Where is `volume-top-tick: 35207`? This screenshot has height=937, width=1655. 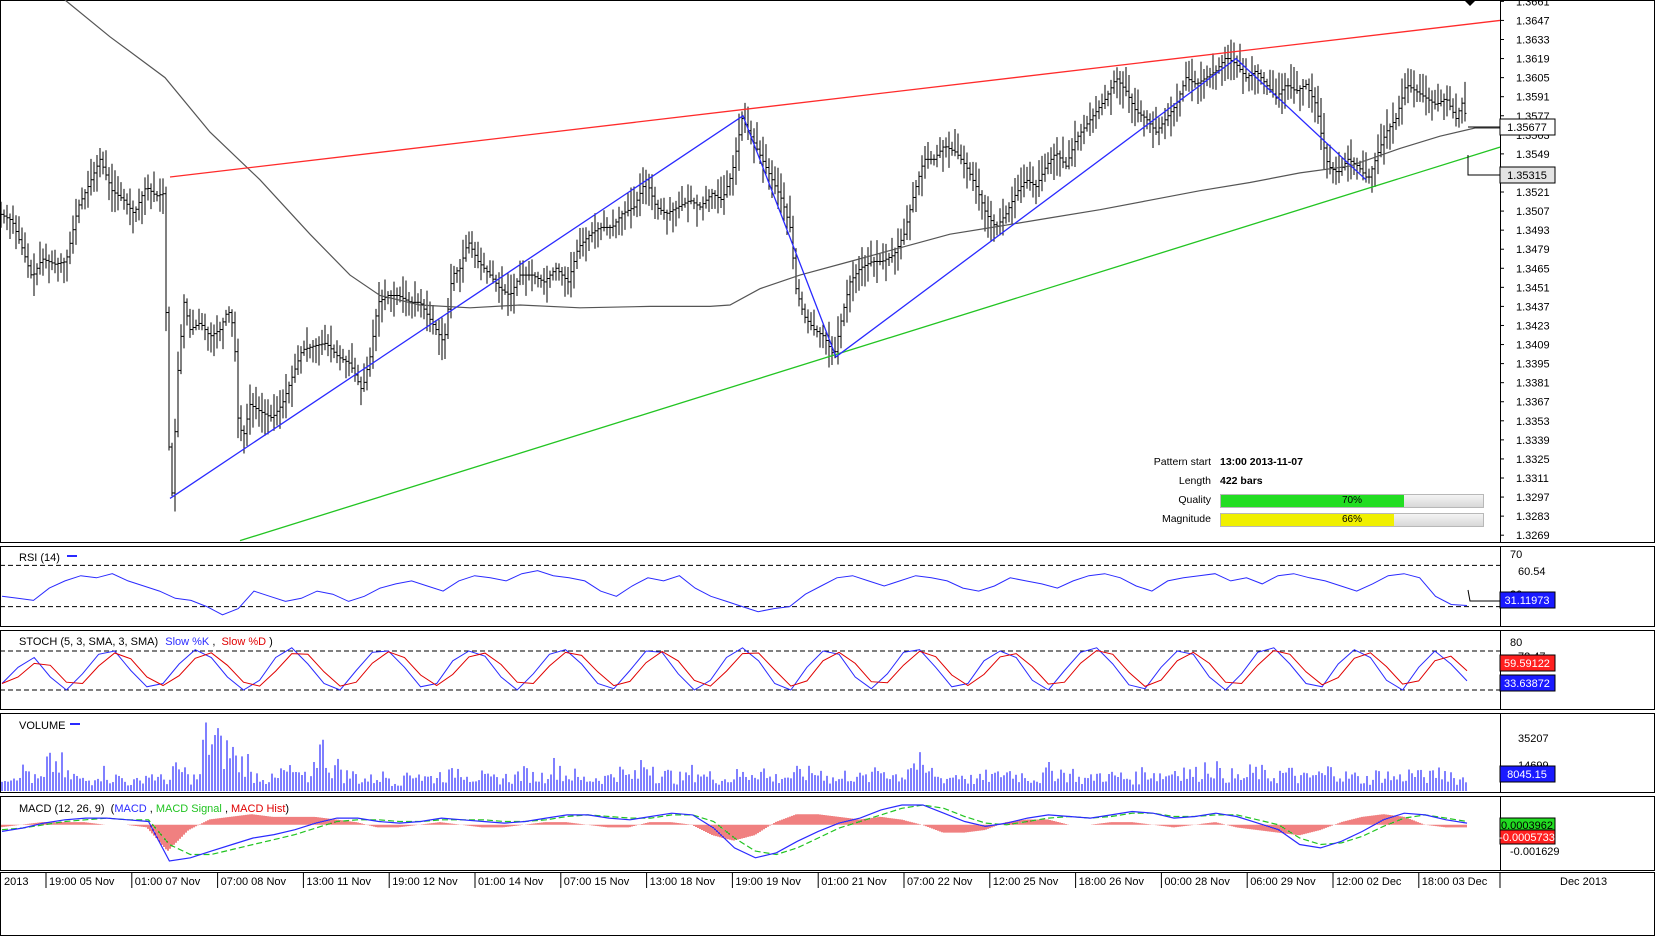 volume-top-tick: 35207 is located at coordinates (1533, 739).